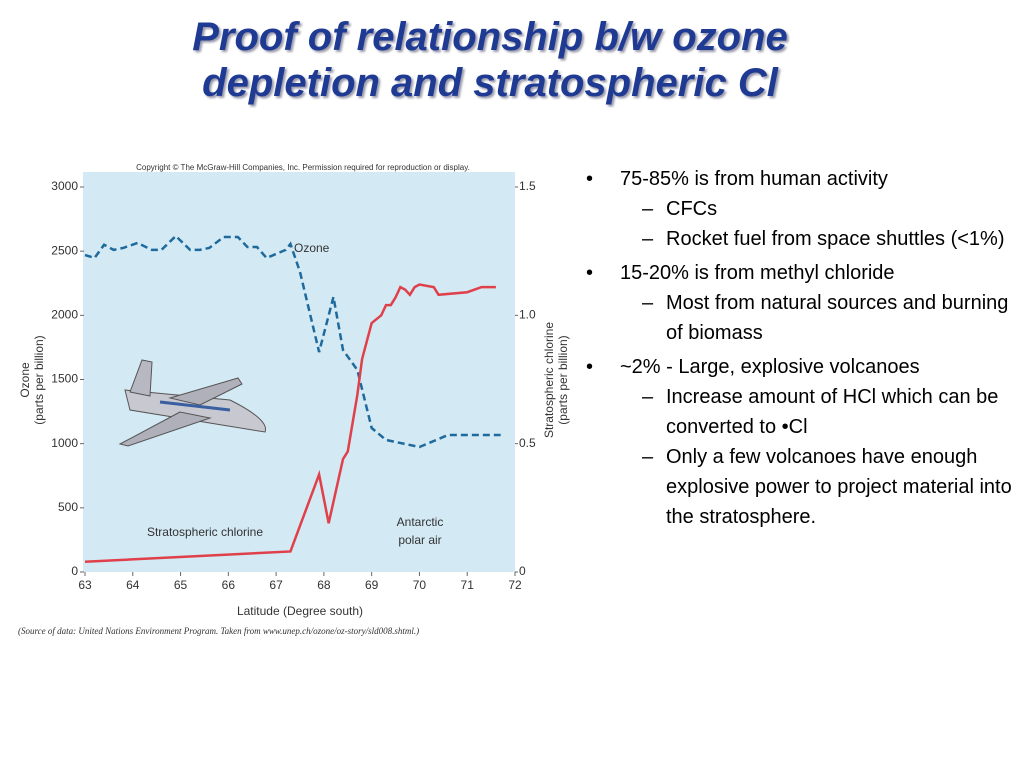 This screenshot has width=1024, height=768. What do you see at coordinates (205, 532) in the screenshot?
I see `annotation: Stratospheric chlorine` at bounding box center [205, 532].